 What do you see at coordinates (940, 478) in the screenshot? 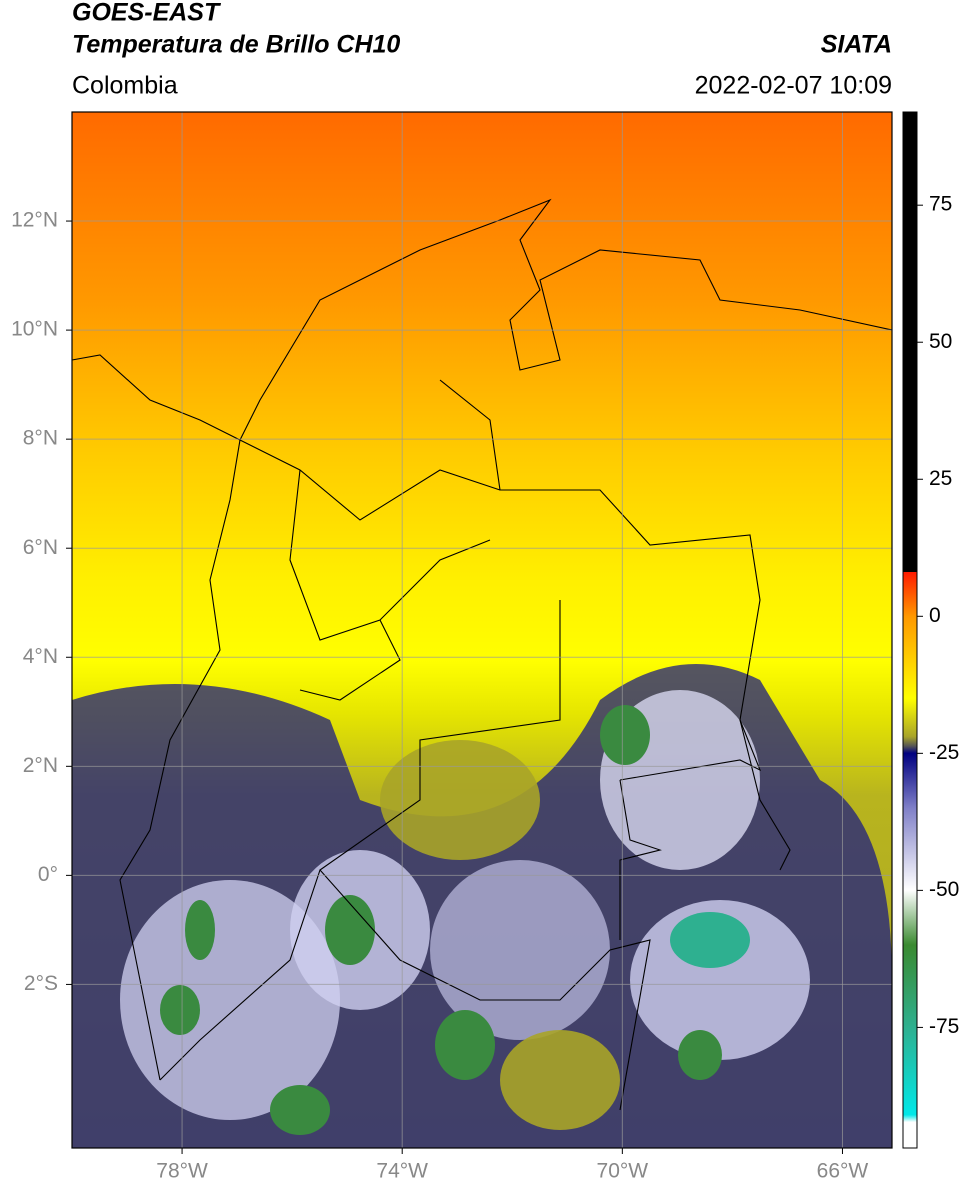
I see `colorbar-tick-label: 25` at bounding box center [940, 478].